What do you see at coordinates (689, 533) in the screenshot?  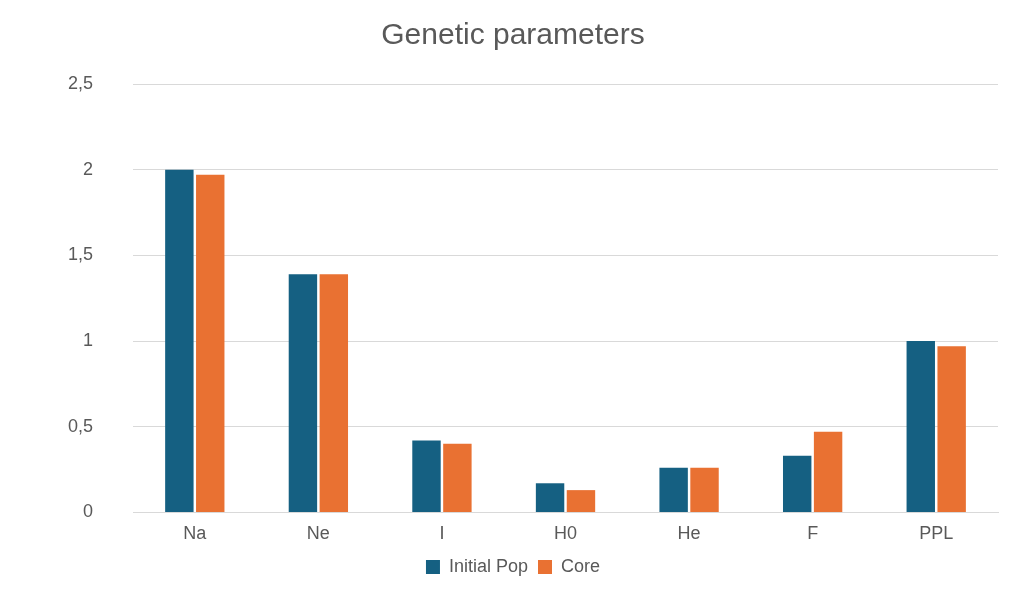 I see `x-tick-label: He` at bounding box center [689, 533].